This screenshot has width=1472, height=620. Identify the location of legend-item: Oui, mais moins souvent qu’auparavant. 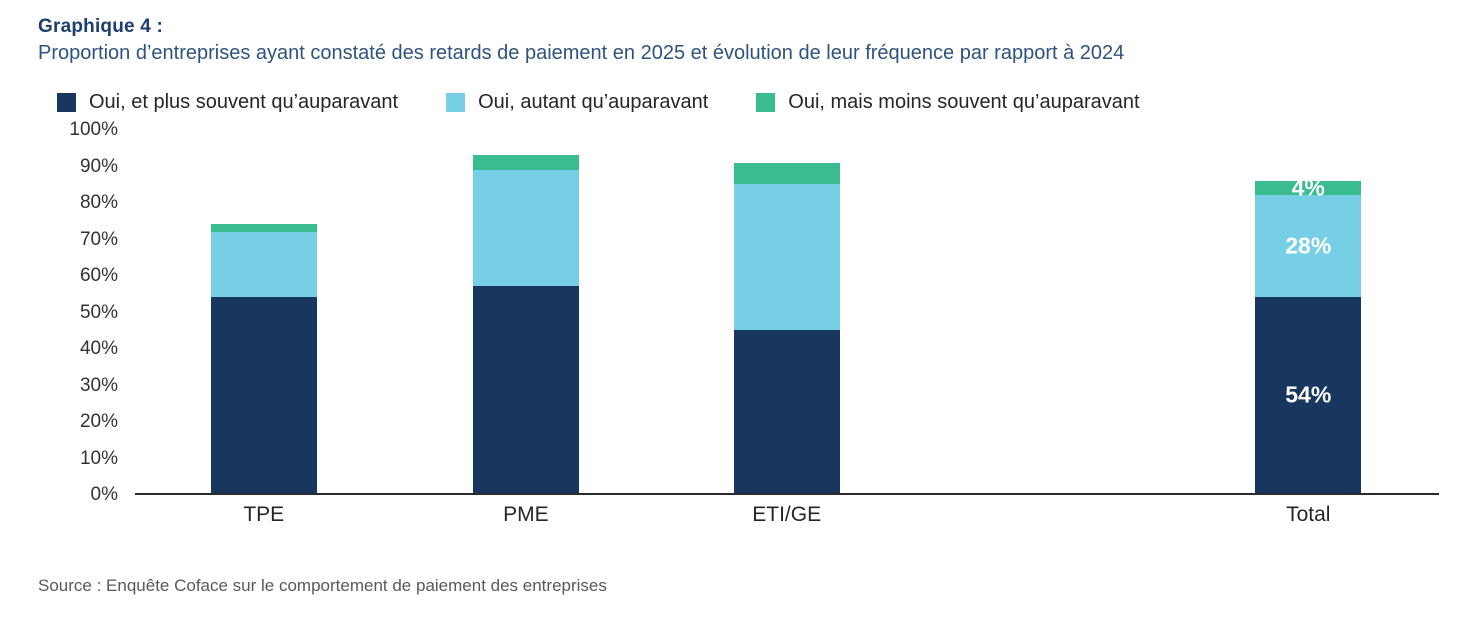
(948, 102).